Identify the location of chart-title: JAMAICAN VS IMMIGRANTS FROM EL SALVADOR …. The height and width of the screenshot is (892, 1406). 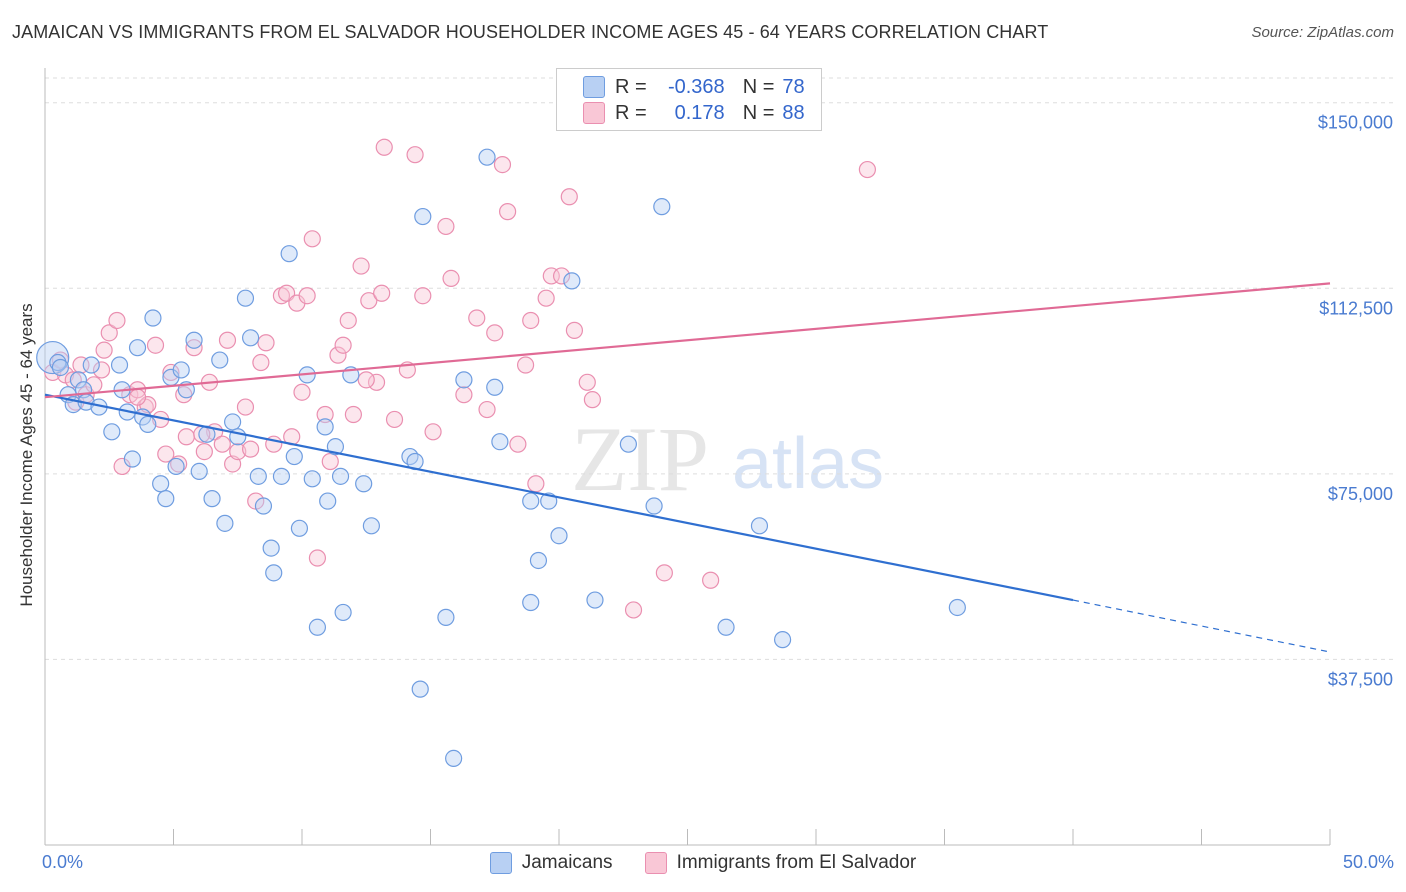
(530, 32).